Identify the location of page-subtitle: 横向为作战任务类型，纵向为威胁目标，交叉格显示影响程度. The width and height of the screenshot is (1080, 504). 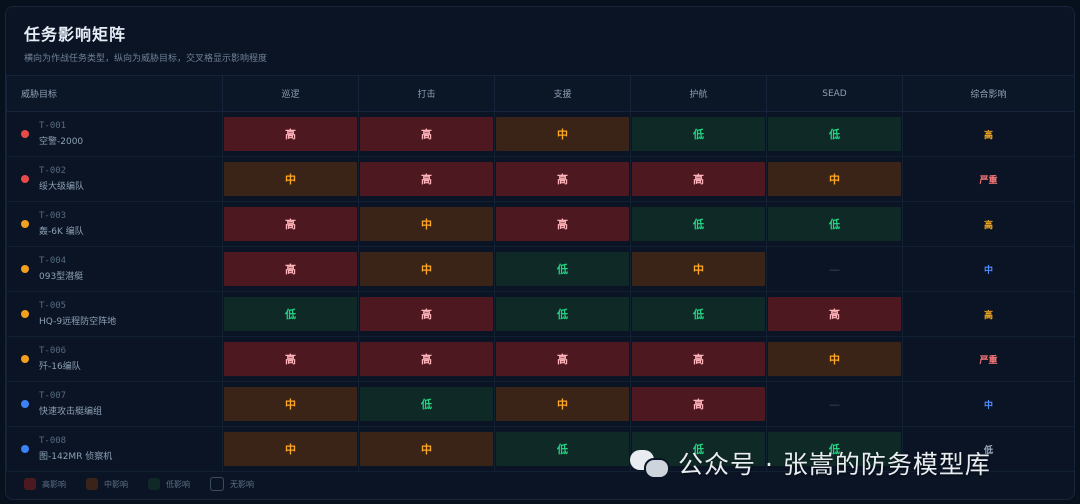
(146, 59).